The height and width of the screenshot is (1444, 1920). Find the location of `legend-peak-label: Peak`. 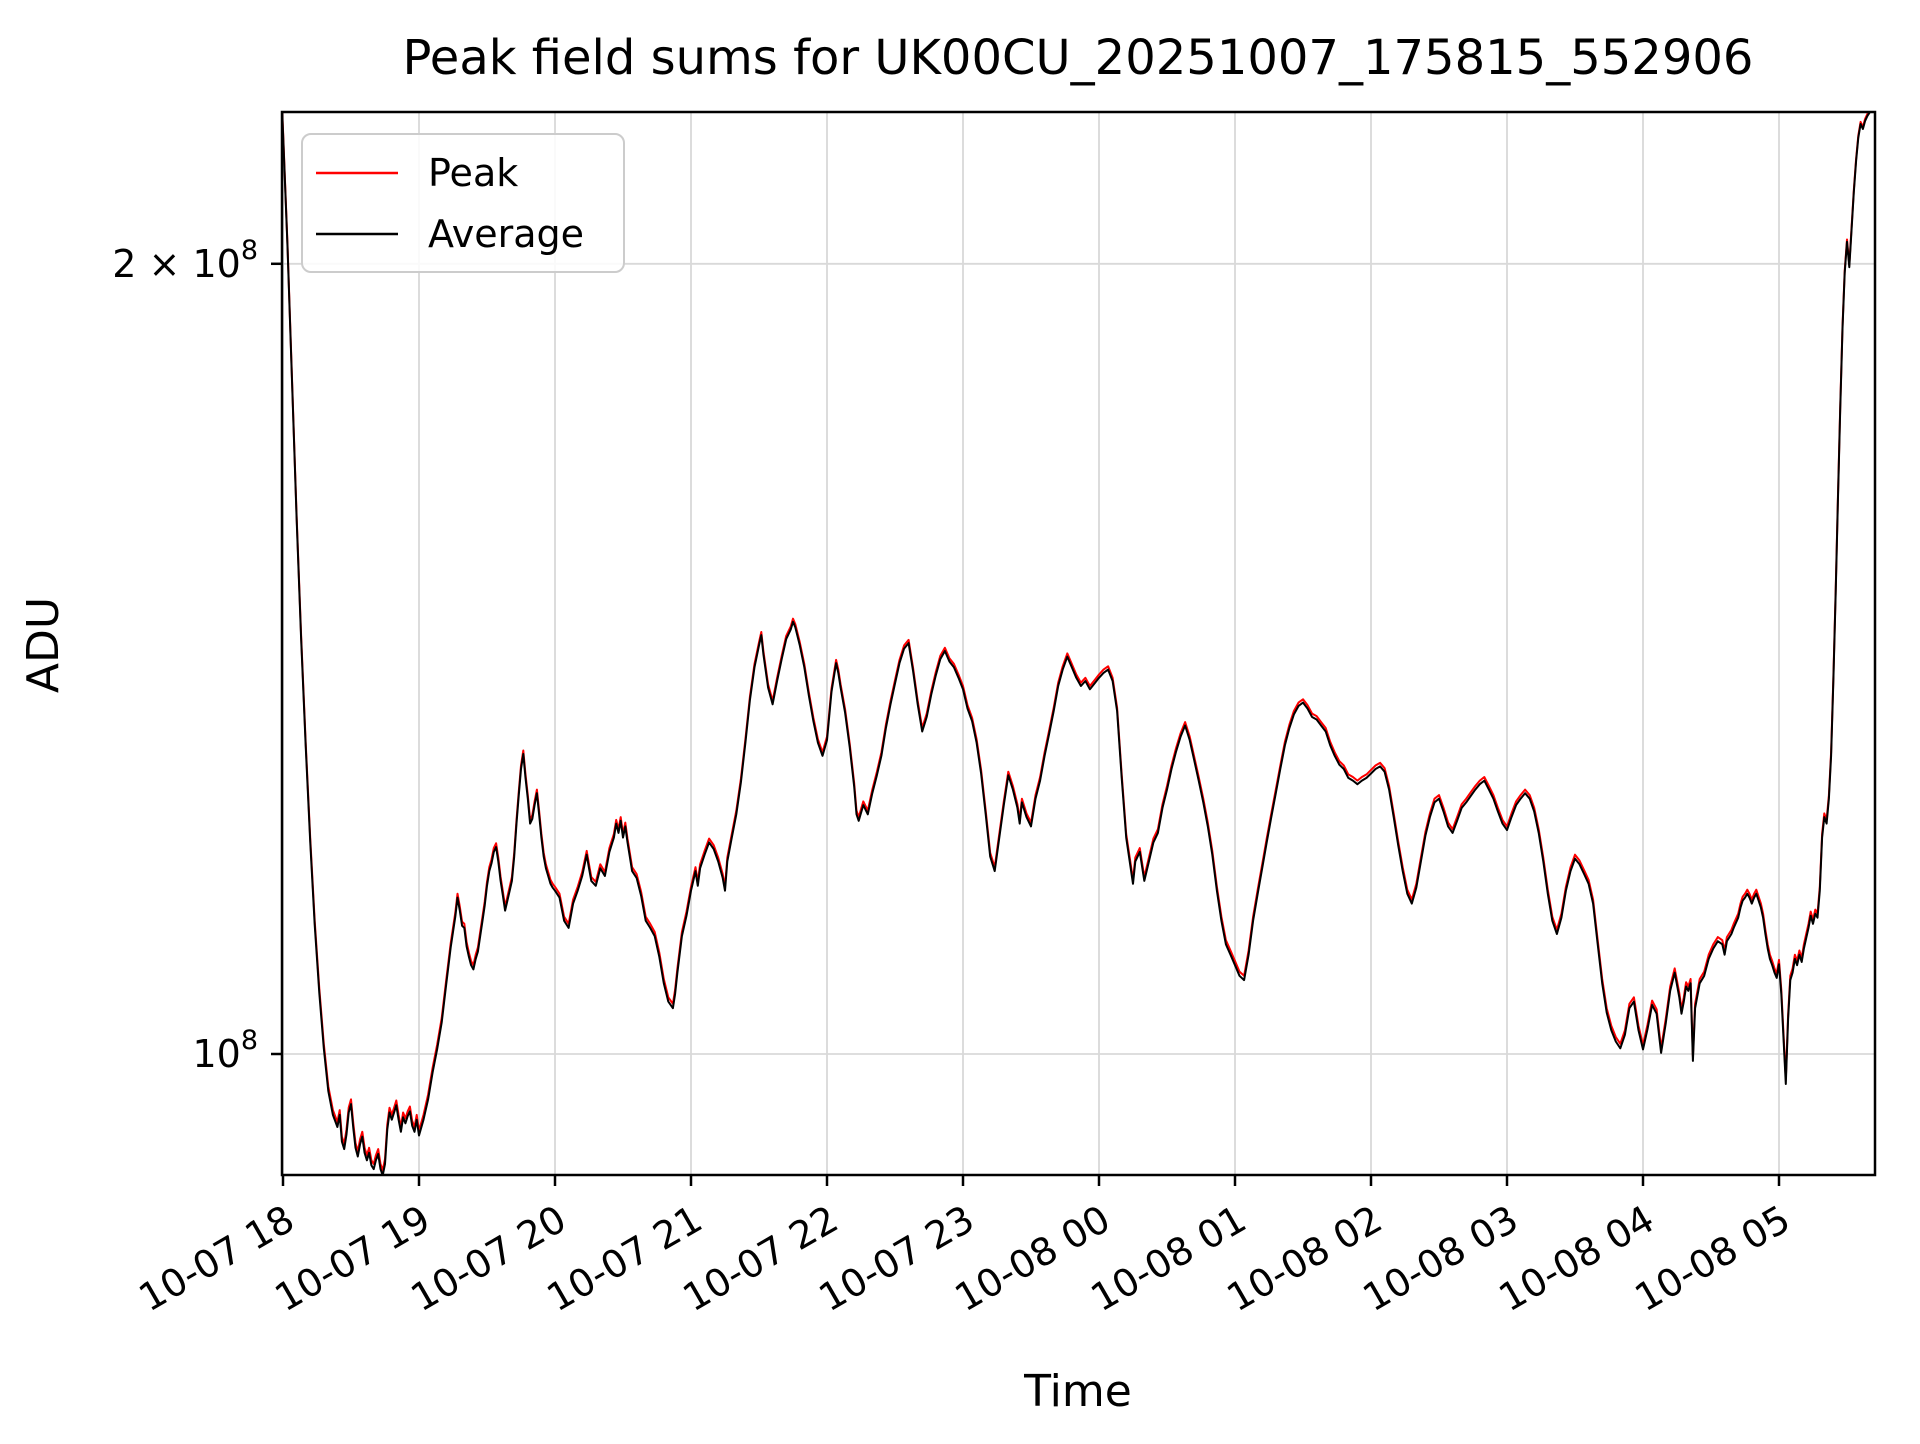

legend-peak-label: Peak is located at coordinates (473, 173).